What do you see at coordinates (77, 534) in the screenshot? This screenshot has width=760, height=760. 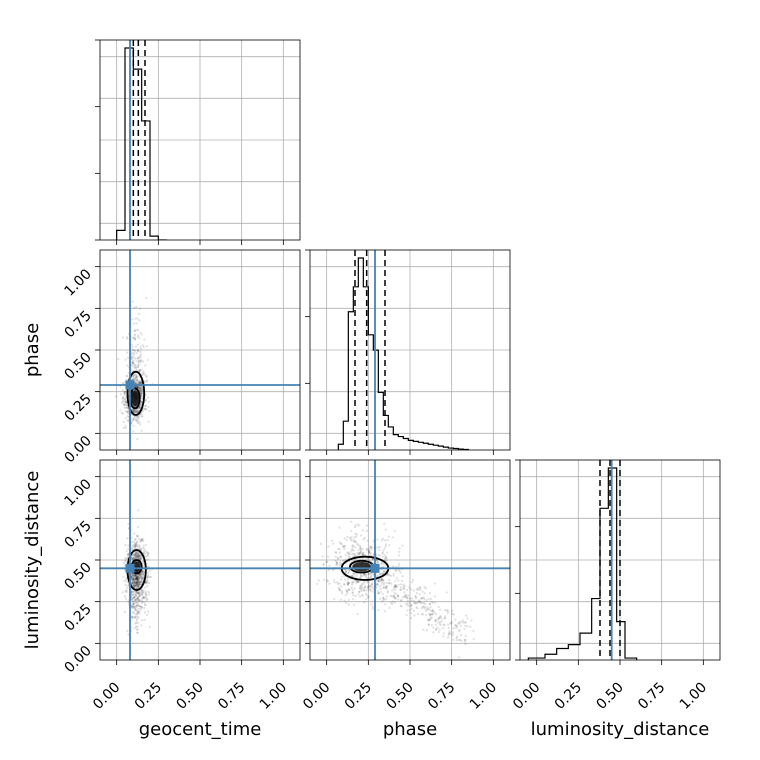 I see `y-tick-label: 0.75` at bounding box center [77, 534].